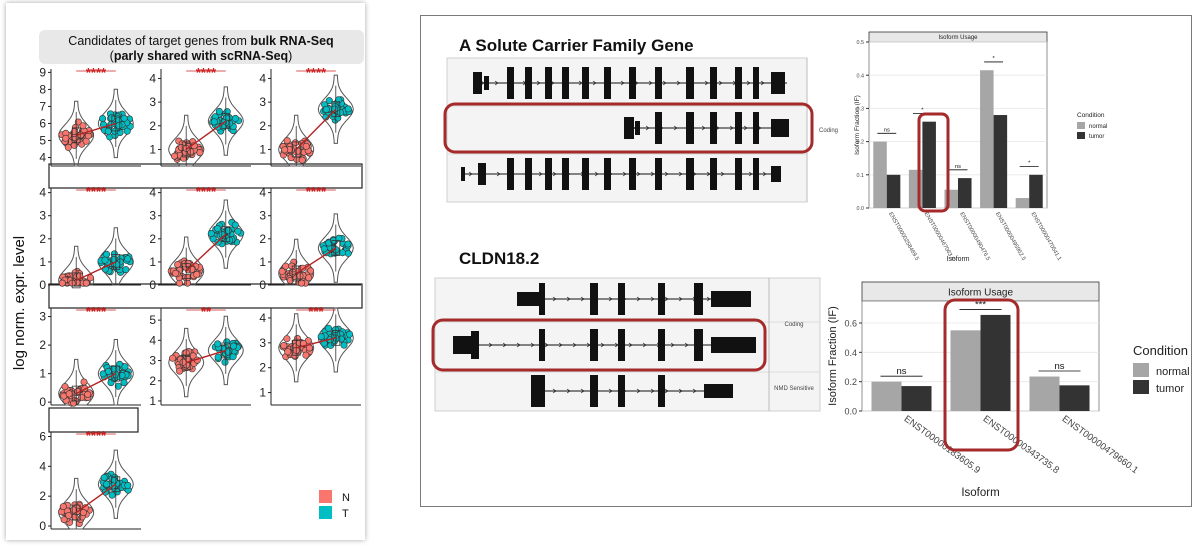 The height and width of the screenshot is (548, 1195). Describe the element at coordinates (1173, 372) in the screenshot. I see `cldn-legend-label-normal: normal` at that location.